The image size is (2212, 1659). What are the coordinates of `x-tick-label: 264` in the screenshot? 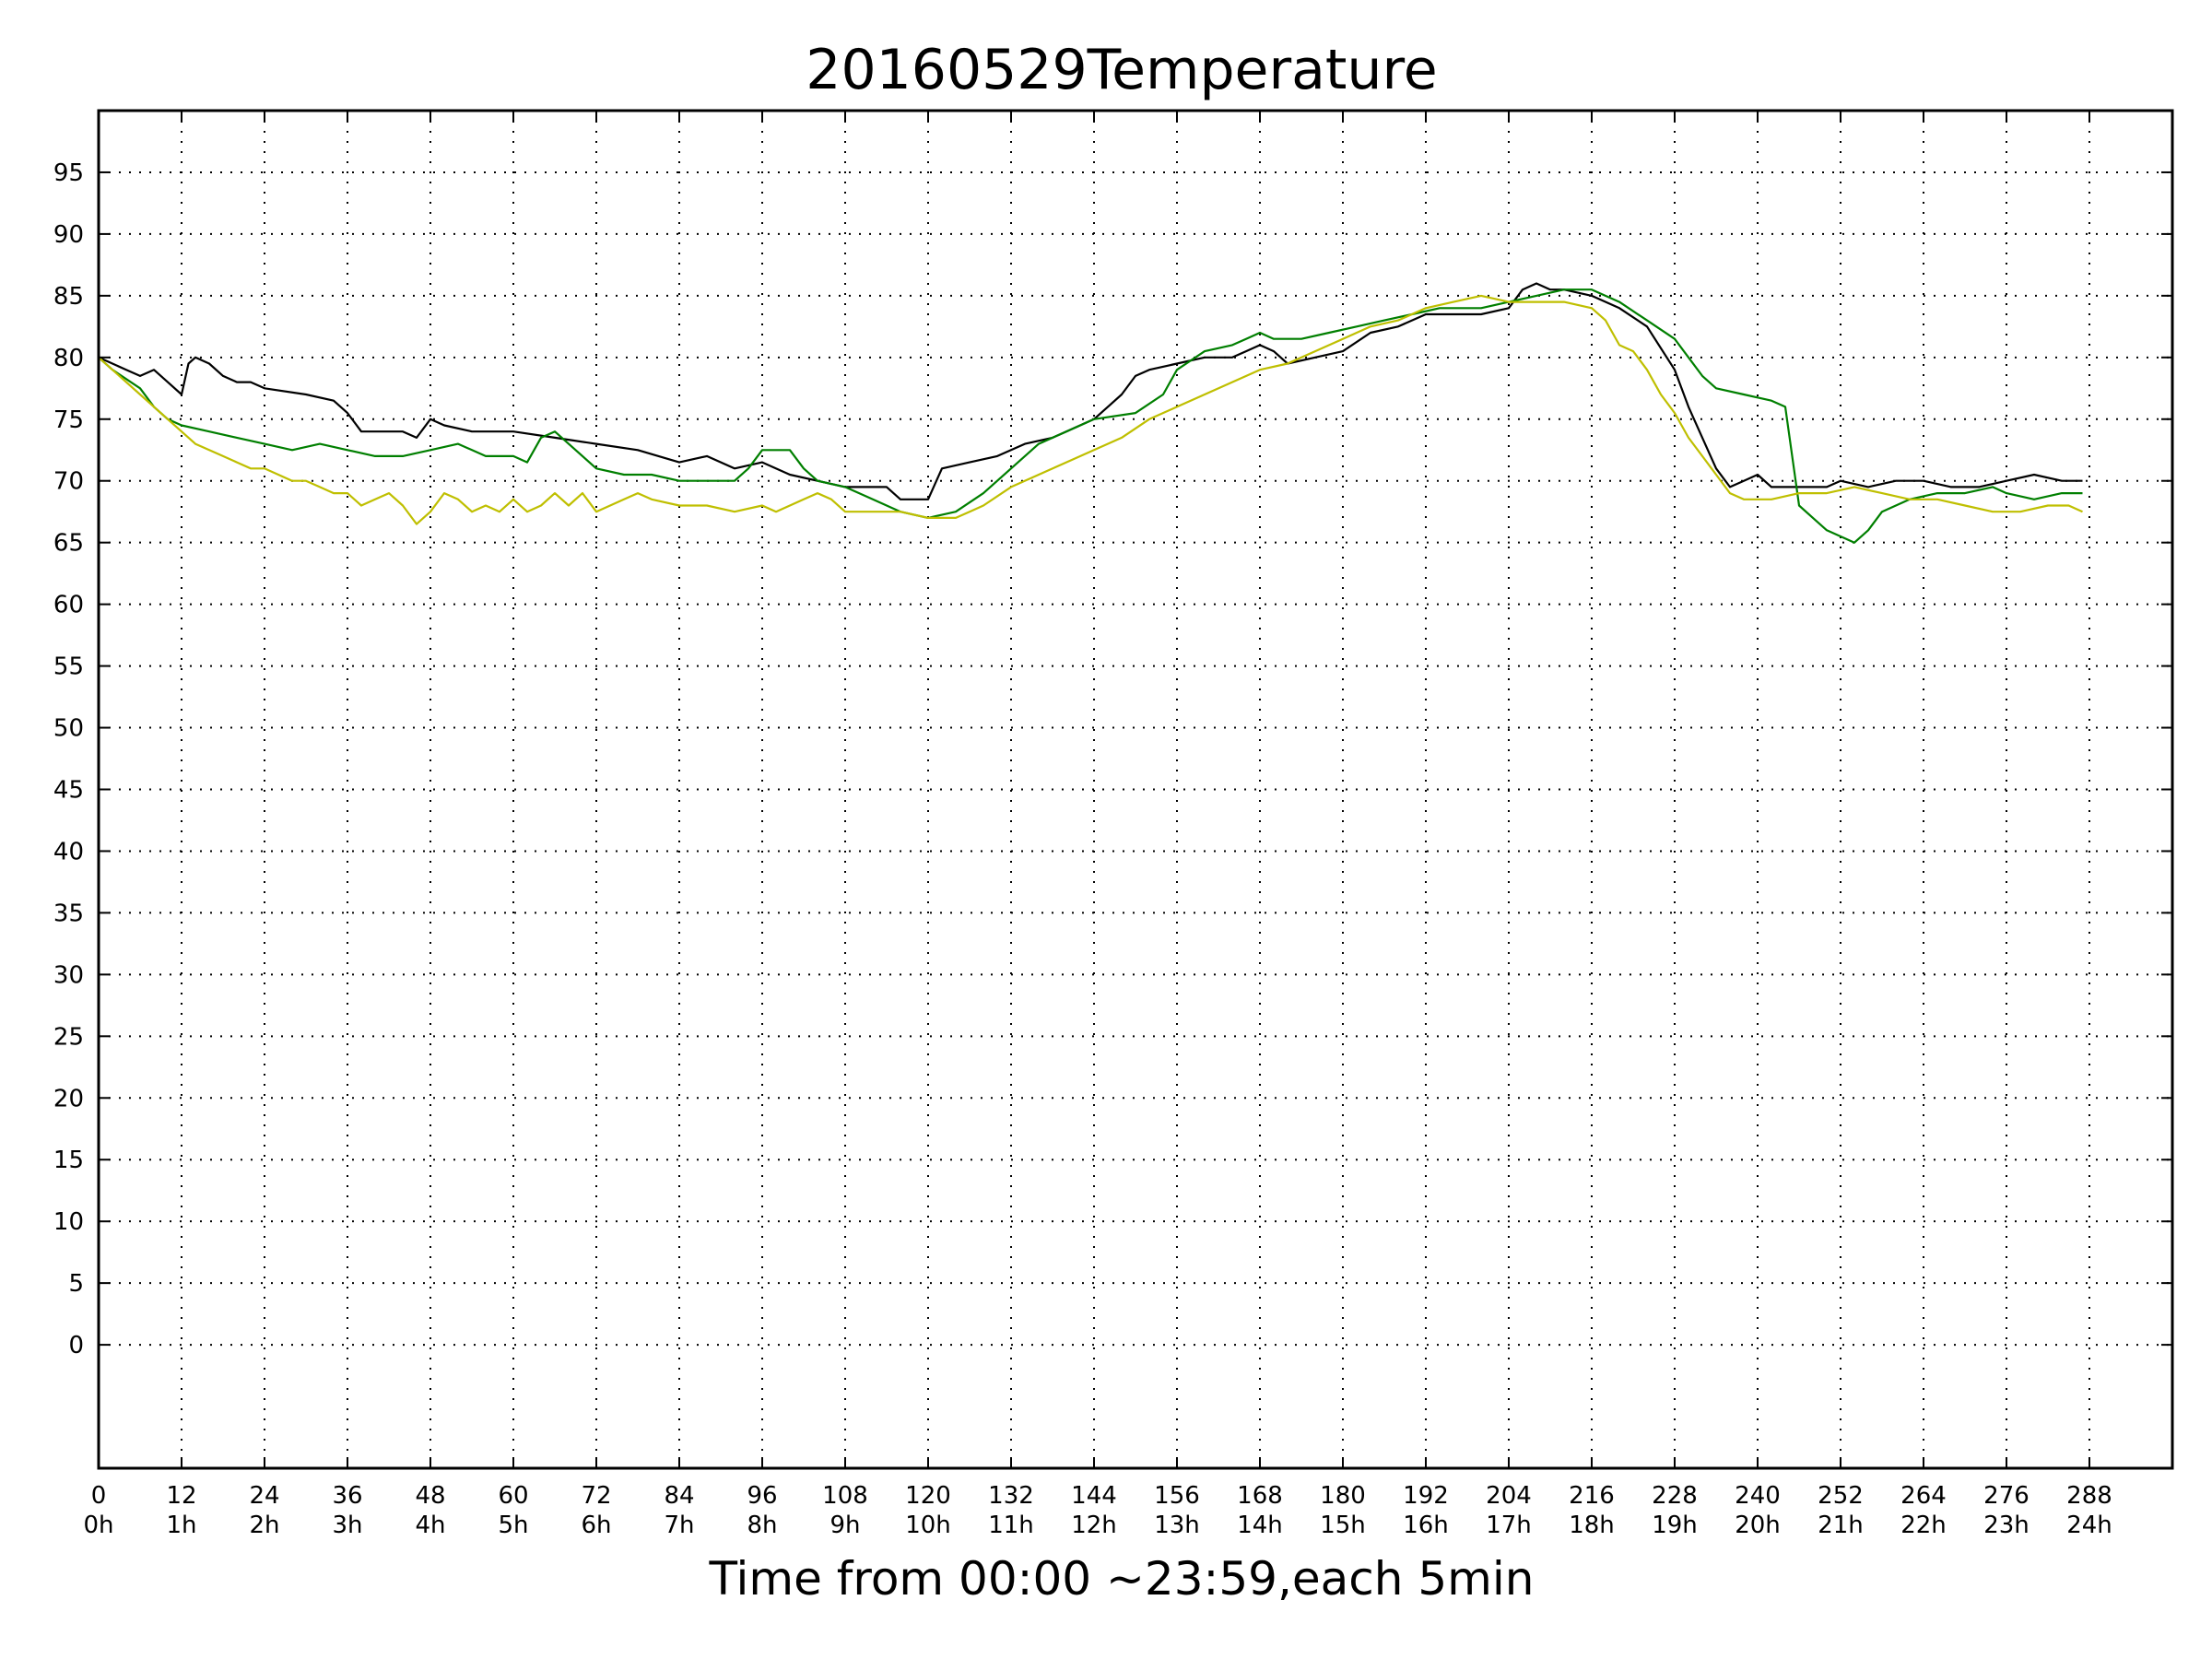 It's located at (1923, 1496).